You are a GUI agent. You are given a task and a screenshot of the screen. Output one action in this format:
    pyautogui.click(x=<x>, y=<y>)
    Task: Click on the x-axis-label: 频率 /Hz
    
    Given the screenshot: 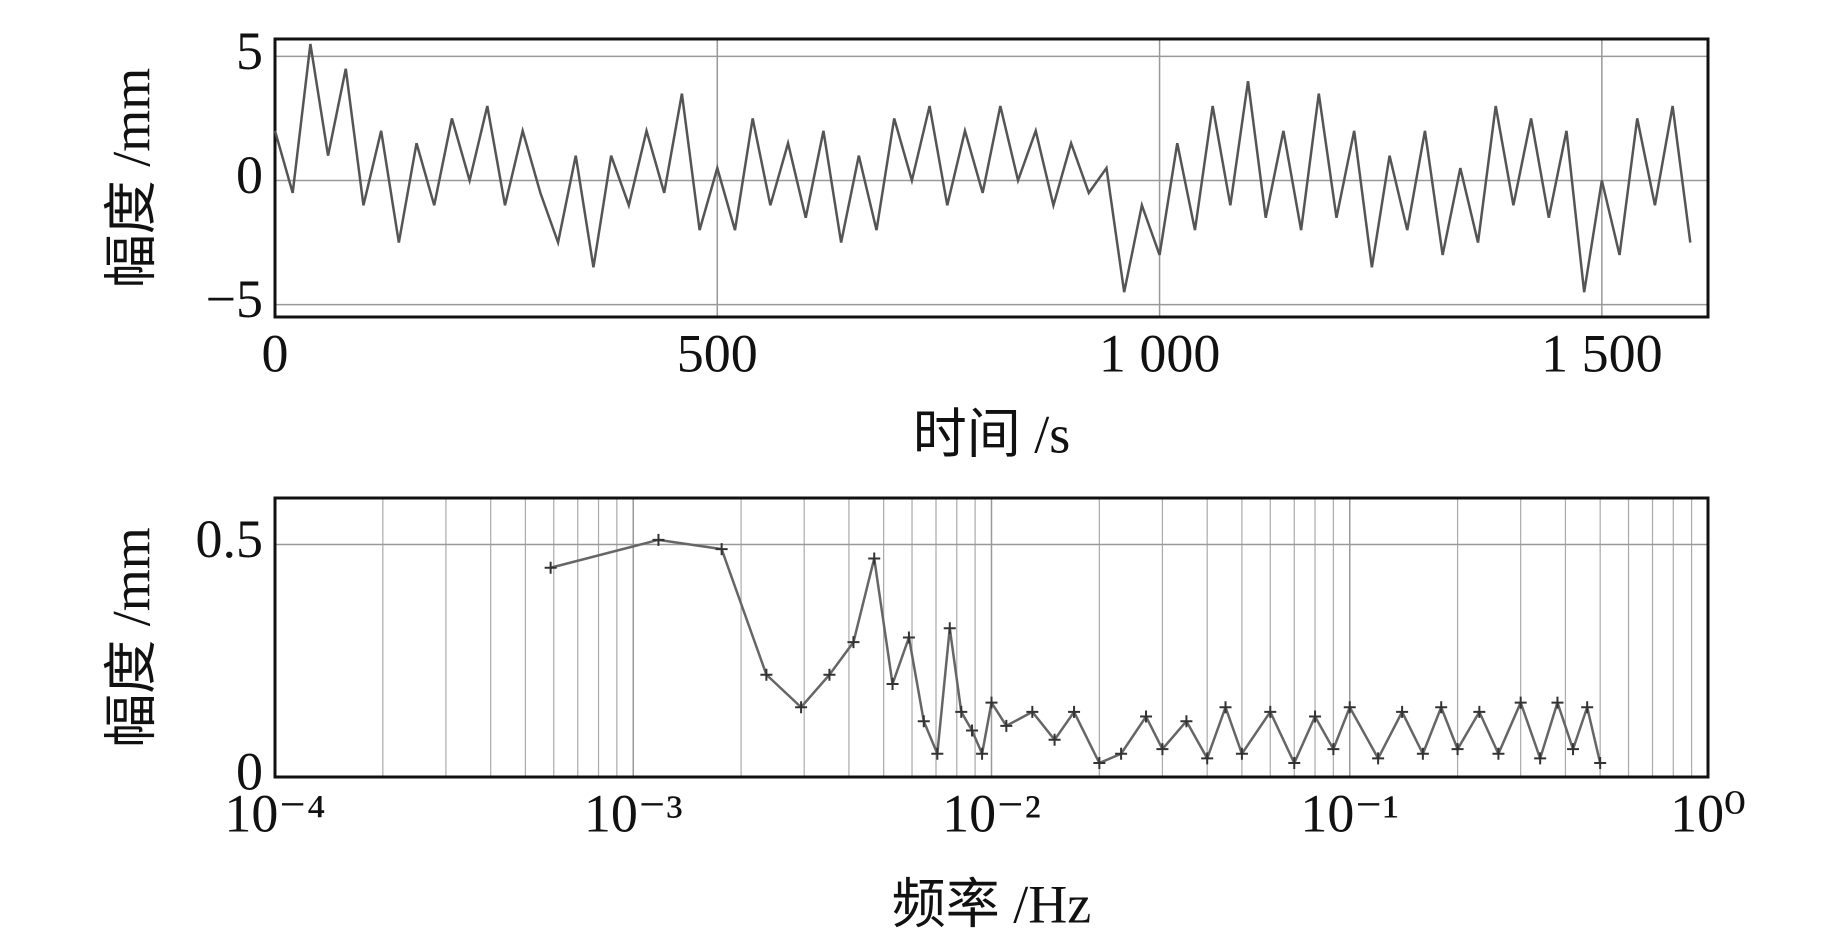 What is the action you would take?
    pyautogui.click(x=991, y=904)
    